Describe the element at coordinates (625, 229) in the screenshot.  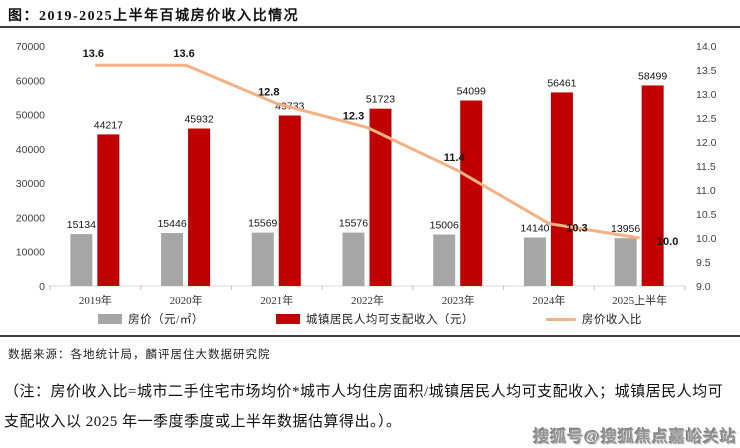
I see `price-bar-value: 13956` at that location.